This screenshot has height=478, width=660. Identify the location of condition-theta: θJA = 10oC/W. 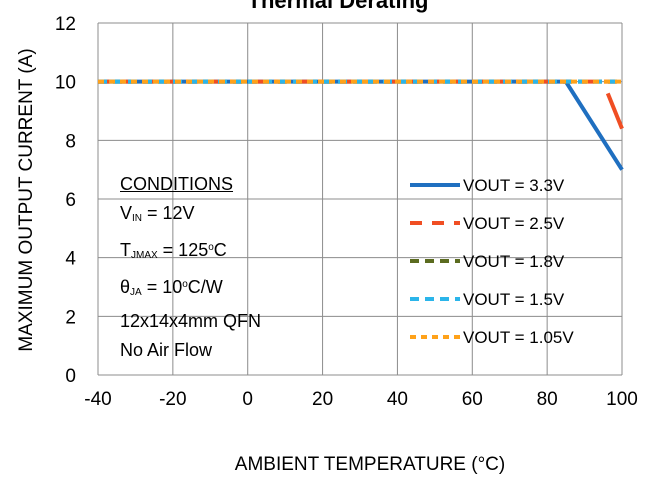
(171, 287).